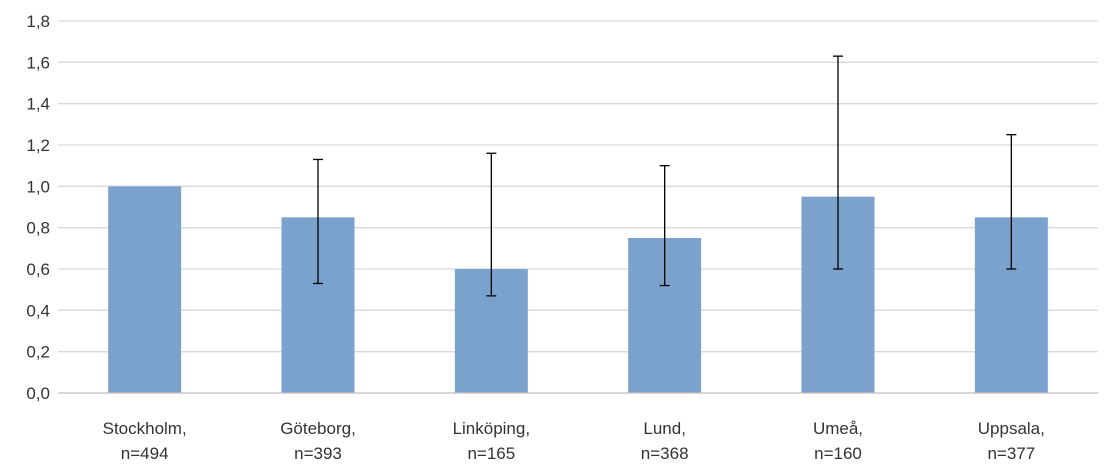 The image size is (1108, 466). I want to click on y-tick-label: 1,6, so click(38, 62).